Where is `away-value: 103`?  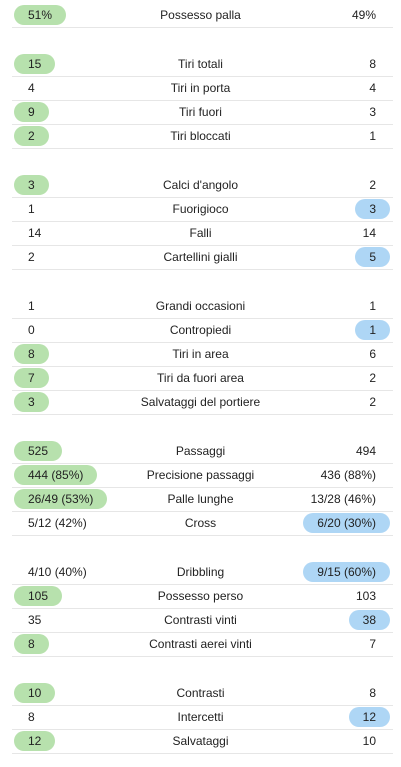 away-value: 103 is located at coordinates (365, 596).